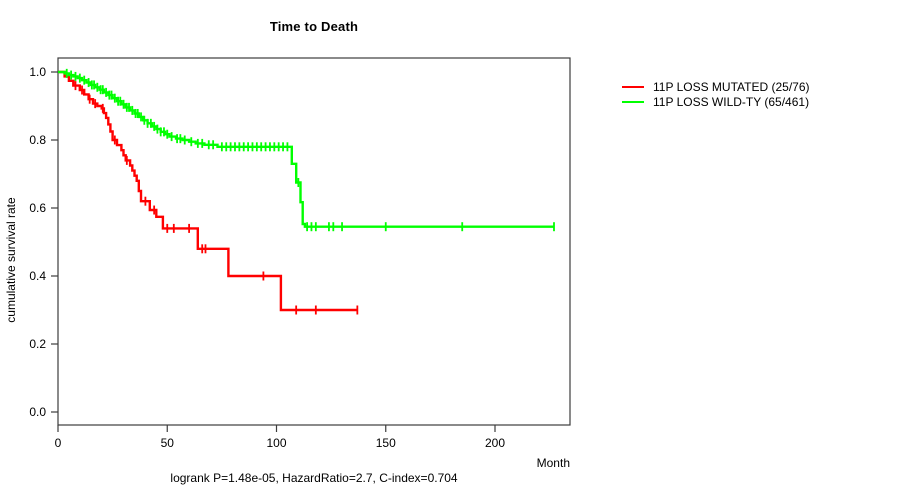 The image size is (900, 500). What do you see at coordinates (168, 443) in the screenshot?
I see `x-tick-label: 50` at bounding box center [168, 443].